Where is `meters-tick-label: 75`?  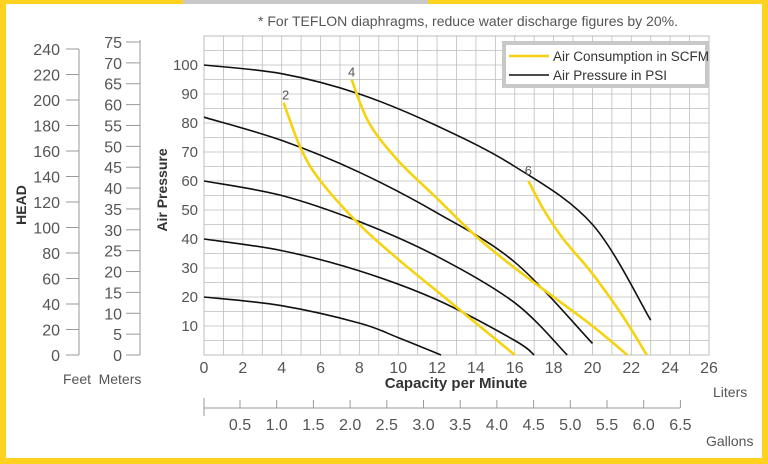
meters-tick-label: 75 is located at coordinates (113, 43).